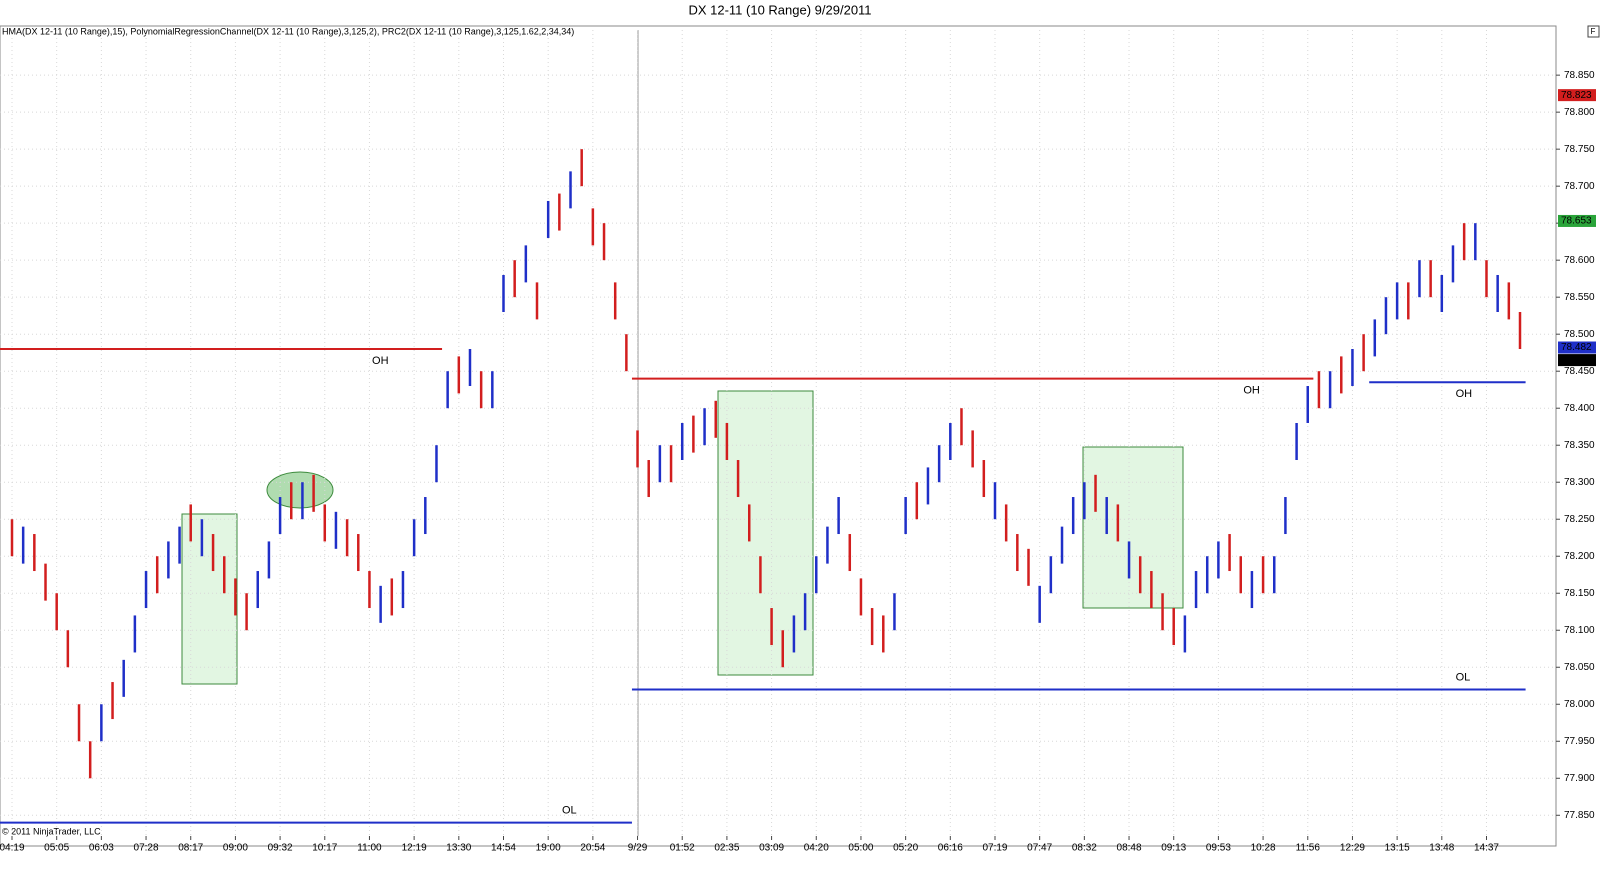 Image resolution: width=1600 pixels, height=876 pixels. What do you see at coordinates (1579, 482) in the screenshot?
I see `y-tick-label: 78.300` at bounding box center [1579, 482].